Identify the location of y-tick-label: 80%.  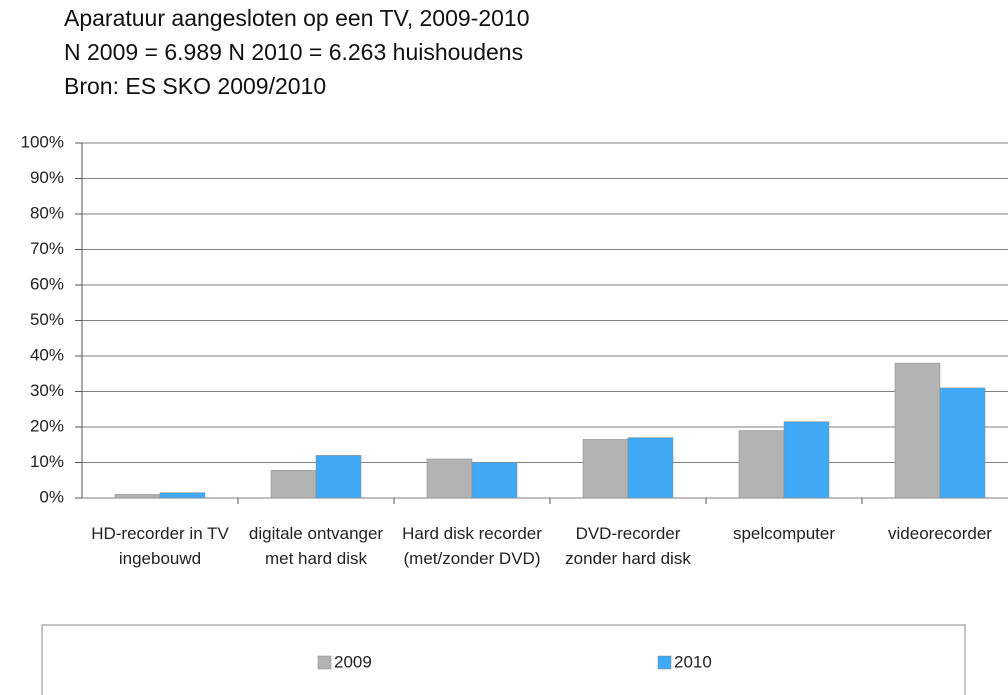
(47, 212).